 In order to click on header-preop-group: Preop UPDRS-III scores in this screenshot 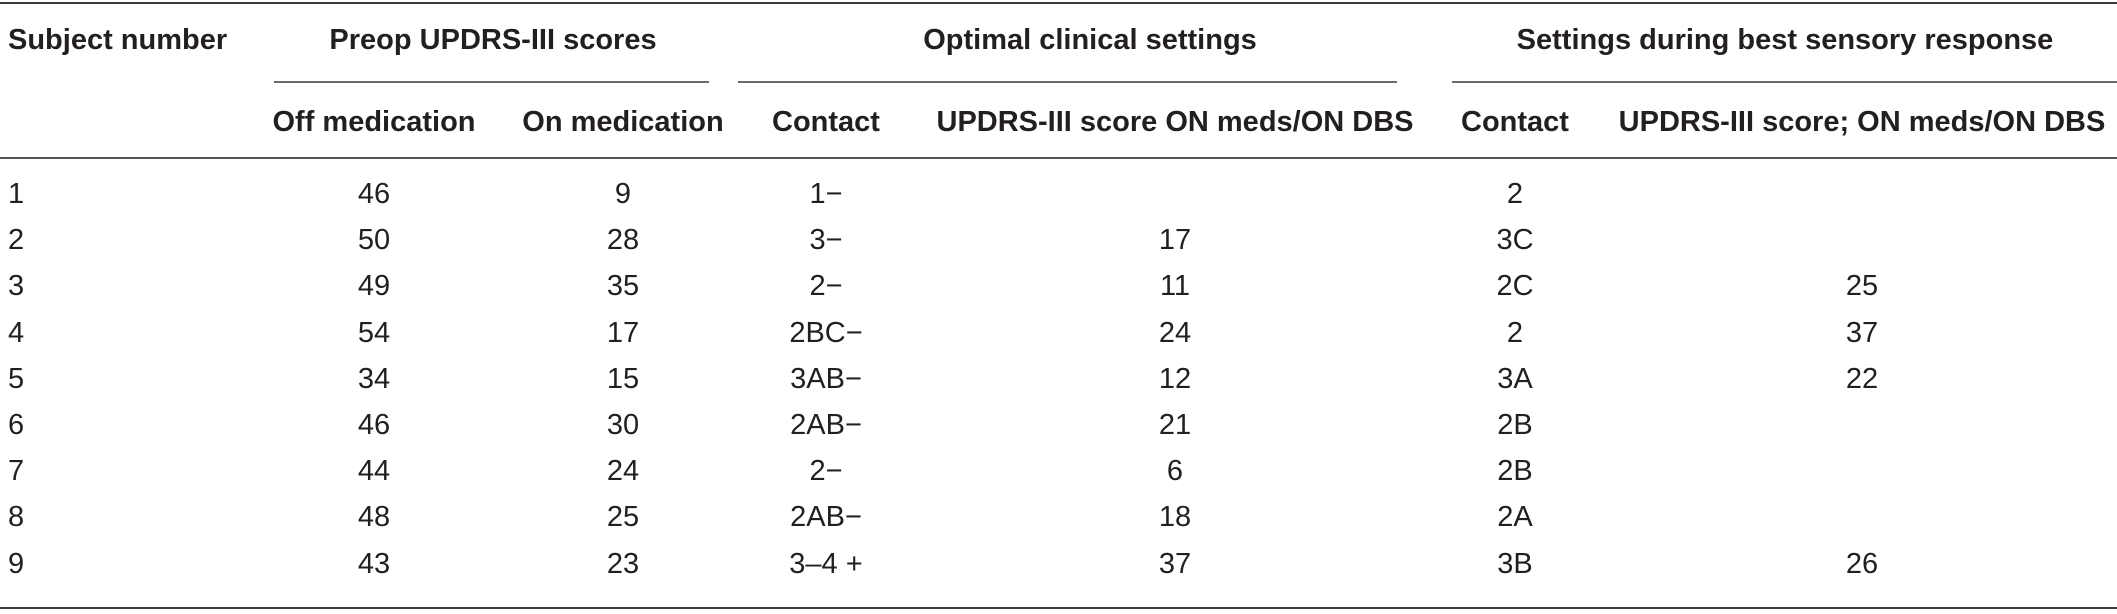, I will do `click(493, 40)`.